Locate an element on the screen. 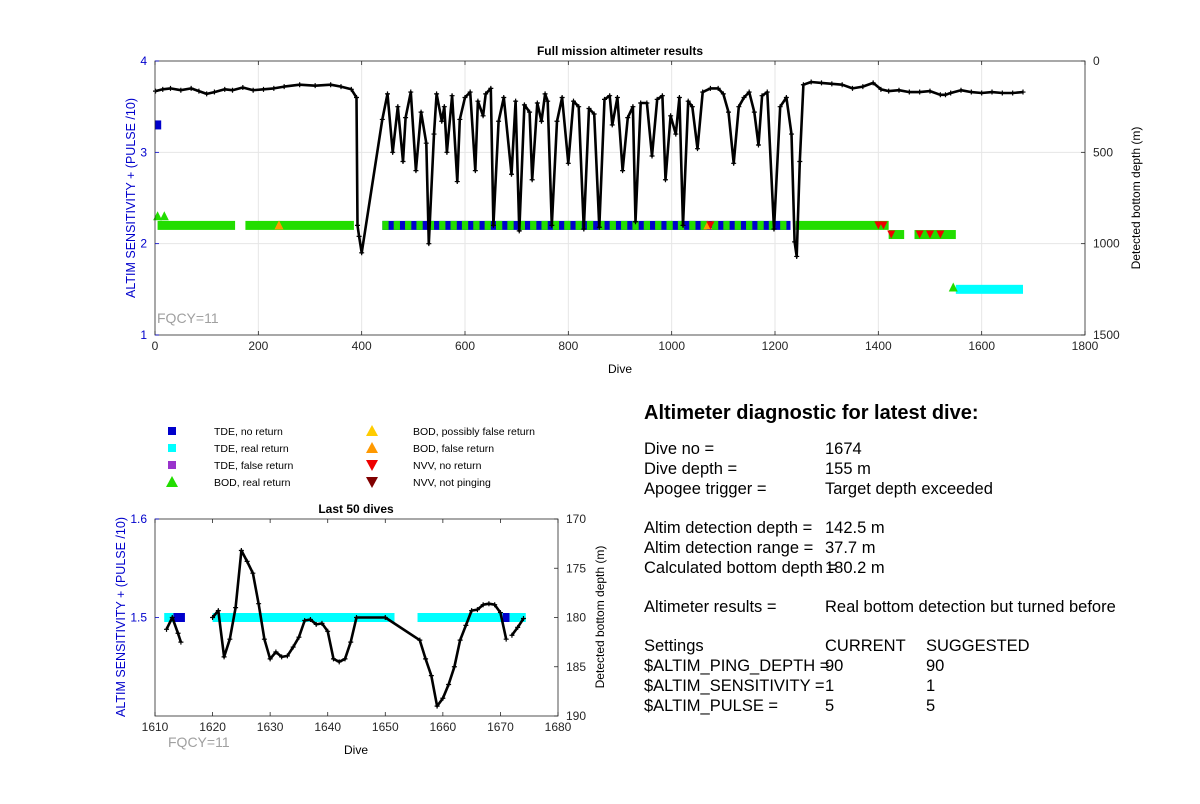 This screenshot has height=804, width=1200. detection-range-value: 37.7 m is located at coordinates (850, 548).